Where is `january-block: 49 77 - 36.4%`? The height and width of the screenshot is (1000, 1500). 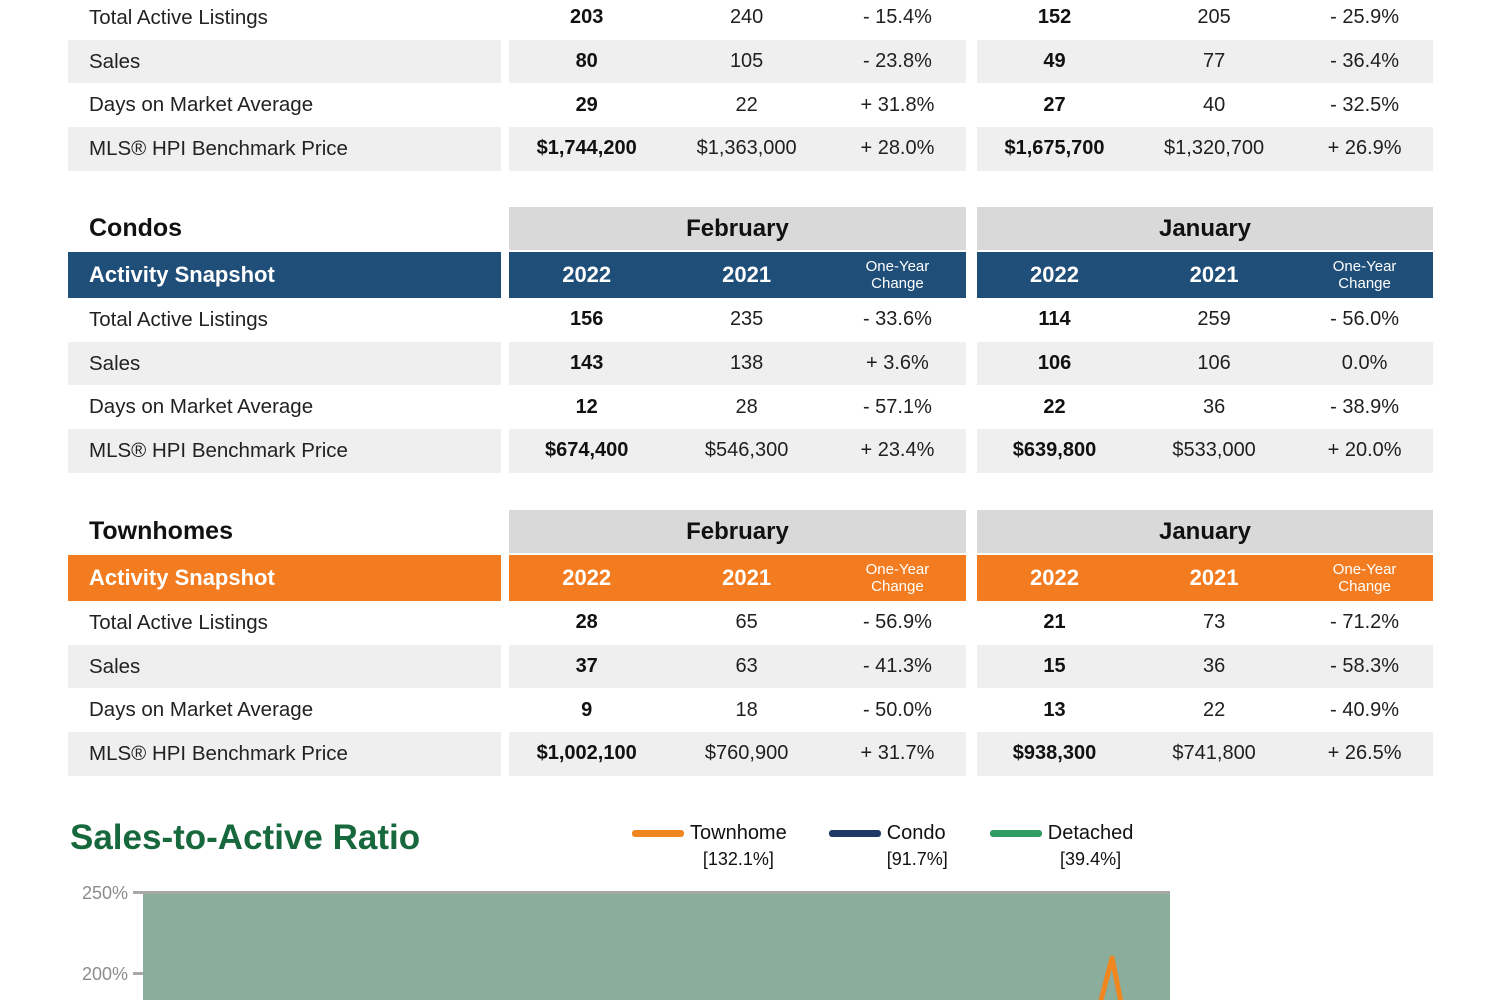 january-block: 49 77 - 36.4% is located at coordinates (1205, 61).